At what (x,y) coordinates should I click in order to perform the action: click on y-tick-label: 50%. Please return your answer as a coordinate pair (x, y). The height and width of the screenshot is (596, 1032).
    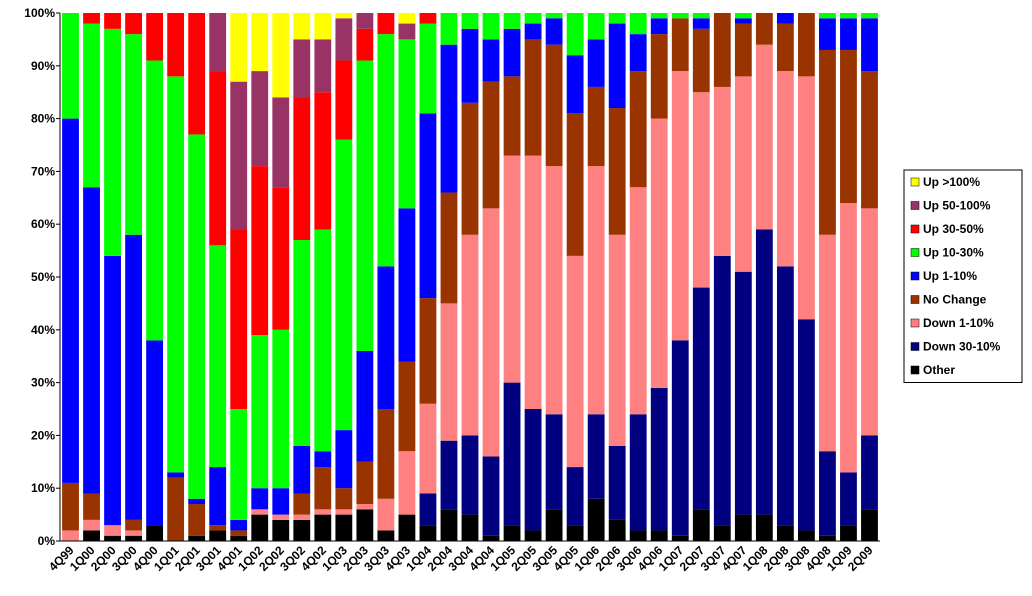
    Looking at the image, I should click on (43, 277).